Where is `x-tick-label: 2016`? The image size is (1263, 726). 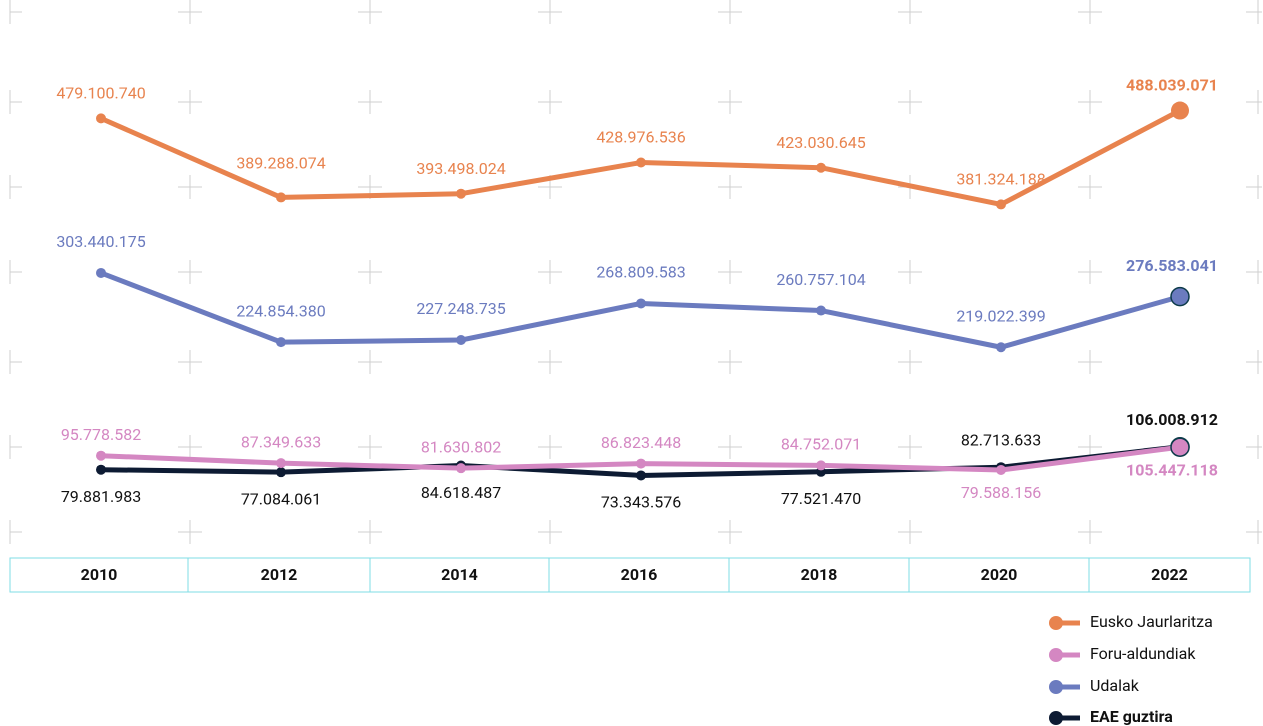 x-tick-label: 2016 is located at coordinates (639, 574).